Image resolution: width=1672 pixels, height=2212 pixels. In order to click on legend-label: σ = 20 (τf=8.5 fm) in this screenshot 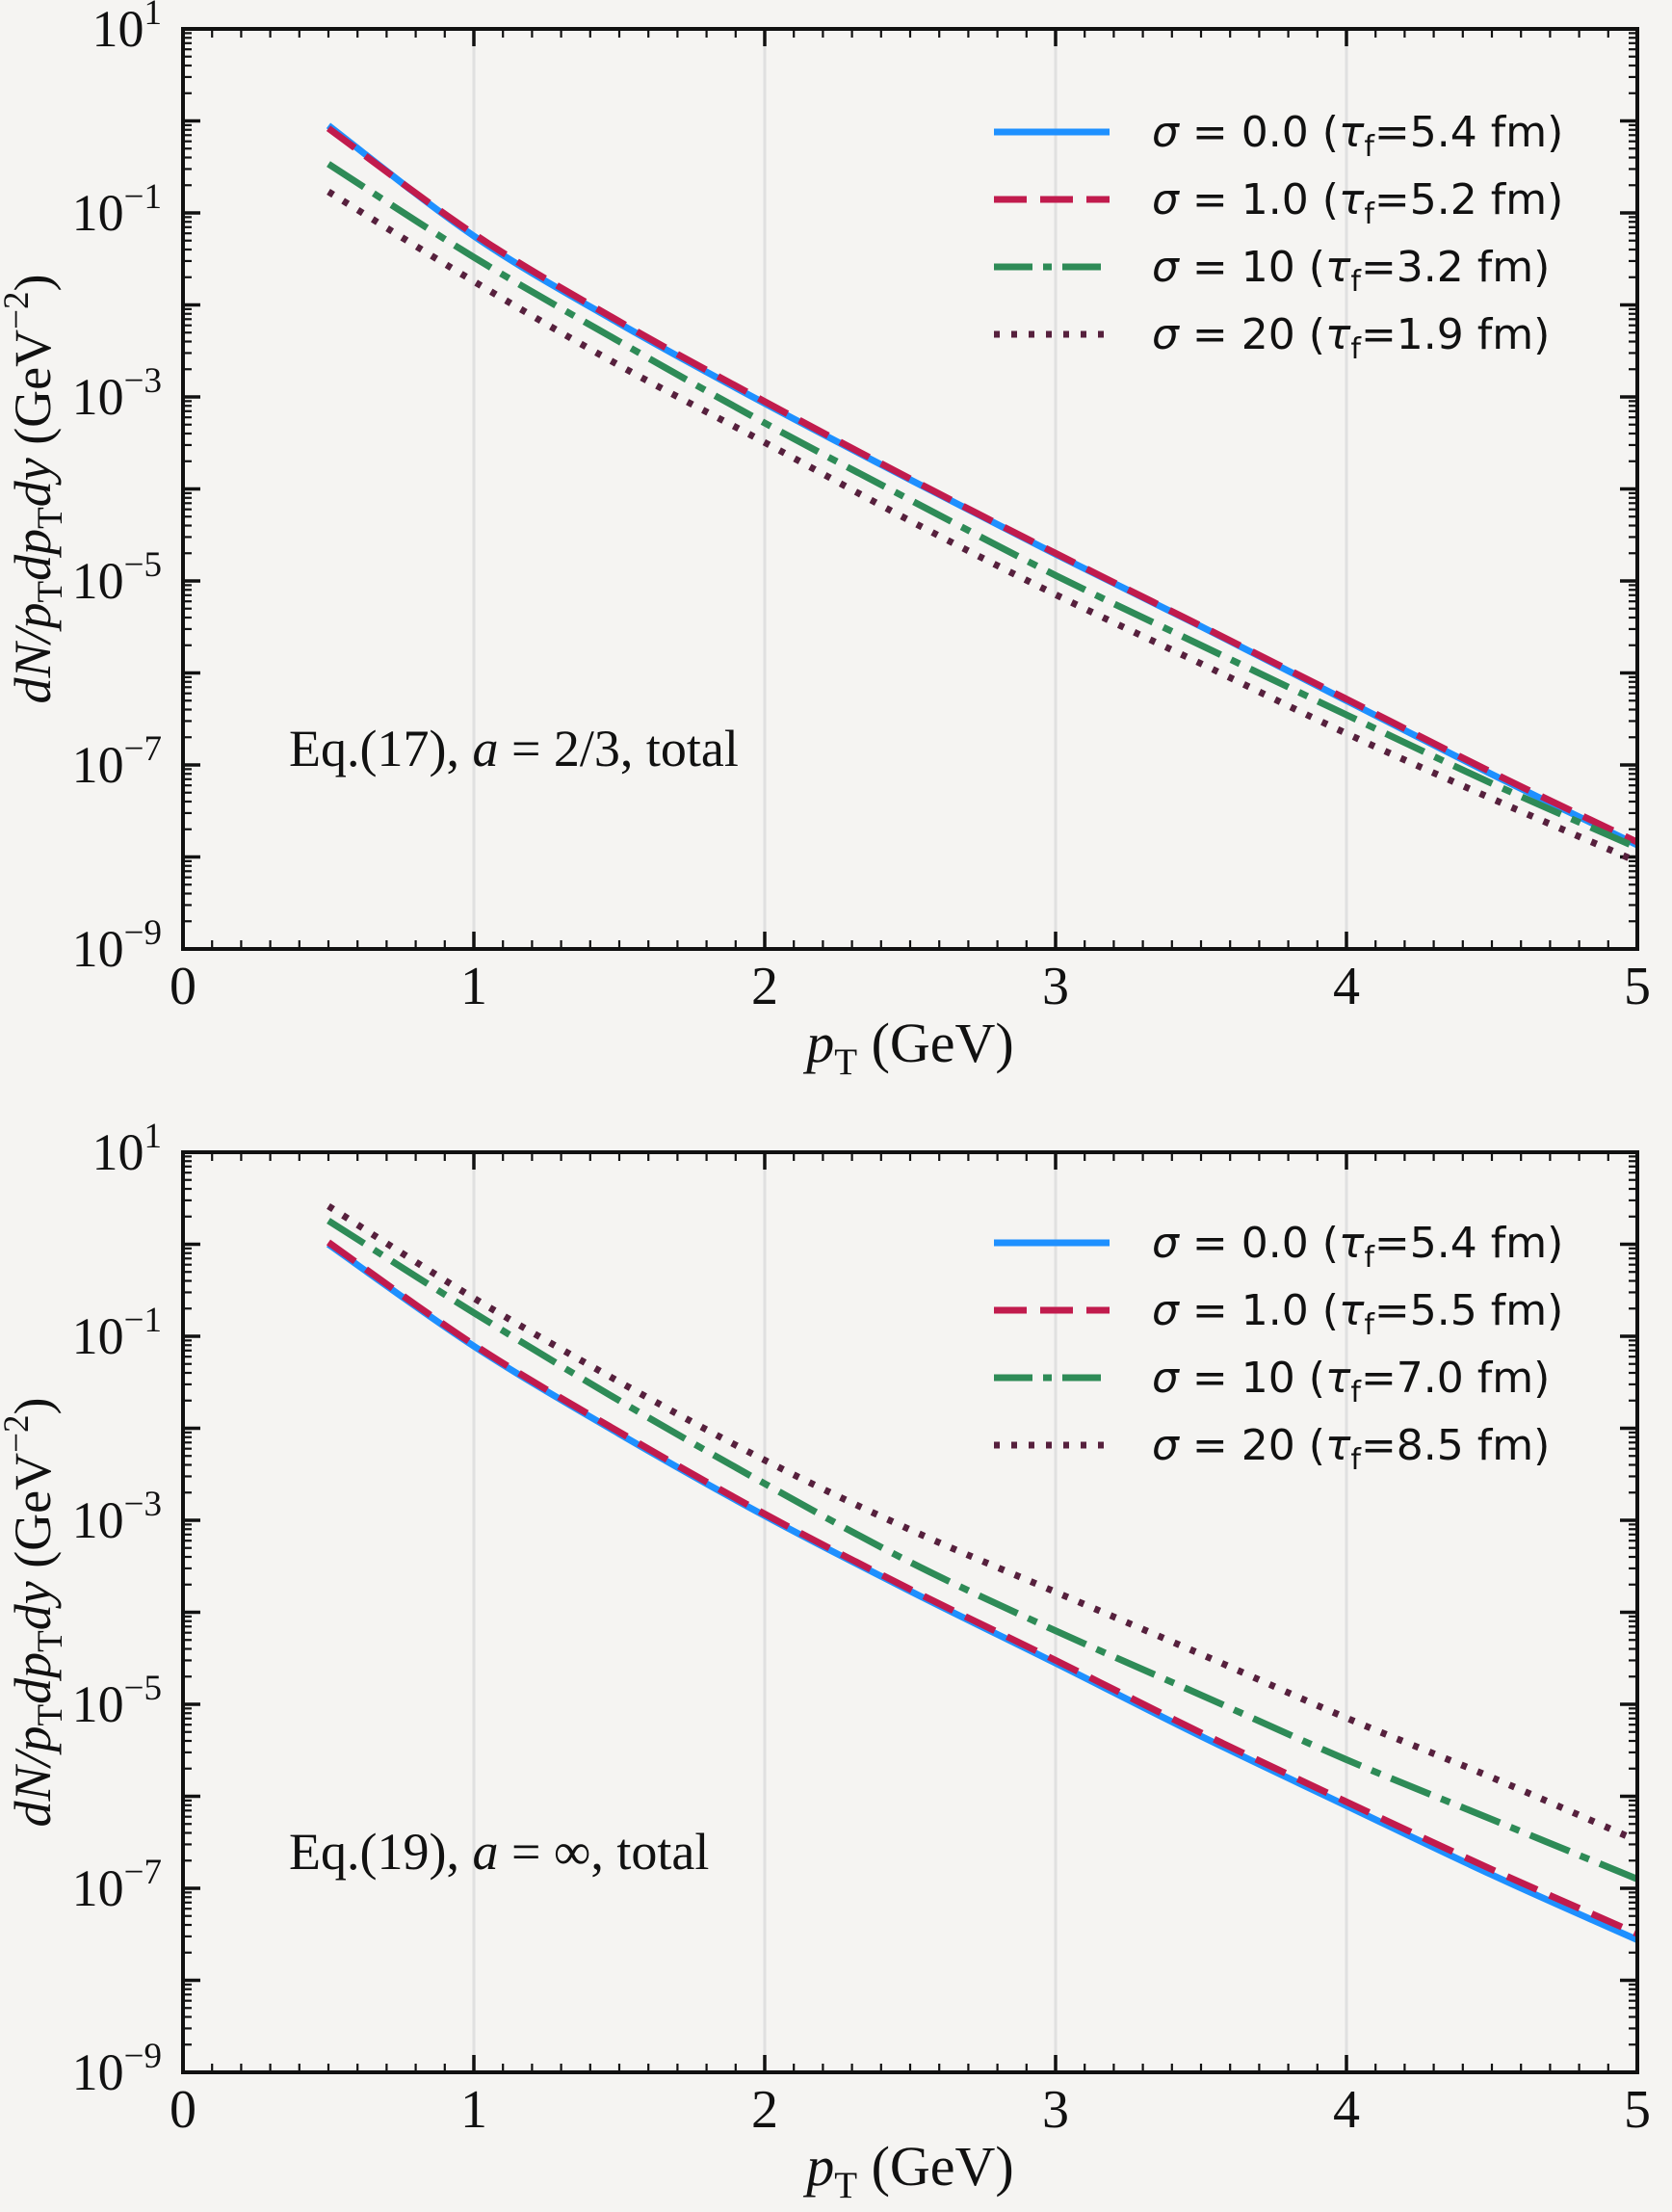, I will do `click(1351, 1449)`.